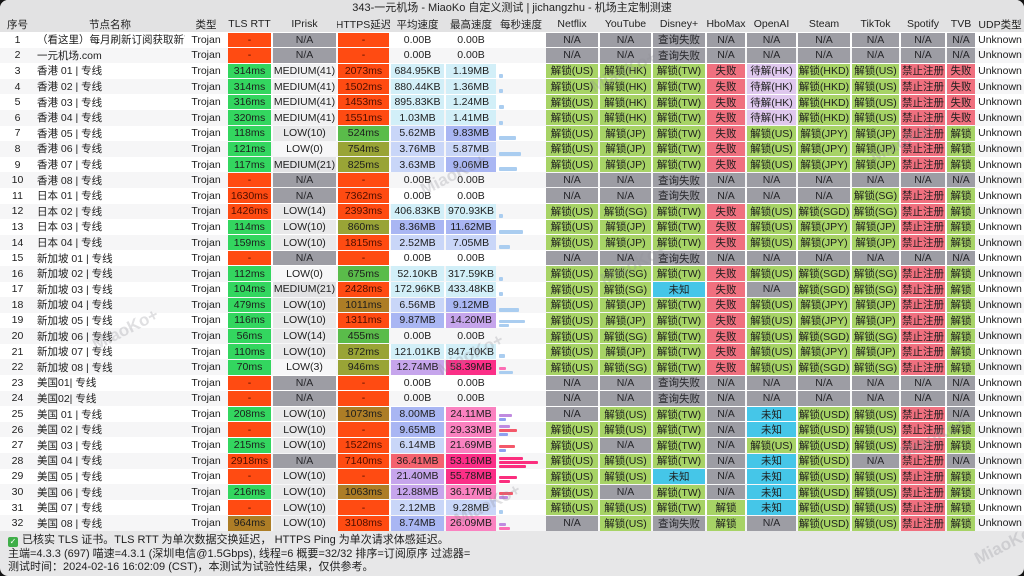 The height and width of the screenshot is (576, 1024). Describe the element at coordinates (363, 352) in the screenshot. I see `cell-https-latency: 872ms` at that location.